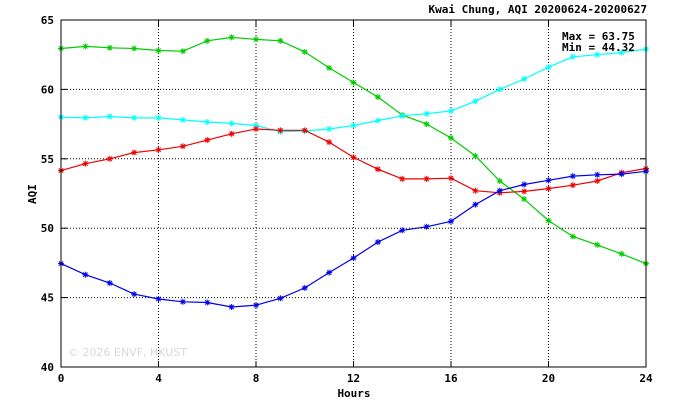 The height and width of the screenshot is (414, 674). Describe the element at coordinates (47, 228) in the screenshot. I see `y-tick-label: 50` at that location.